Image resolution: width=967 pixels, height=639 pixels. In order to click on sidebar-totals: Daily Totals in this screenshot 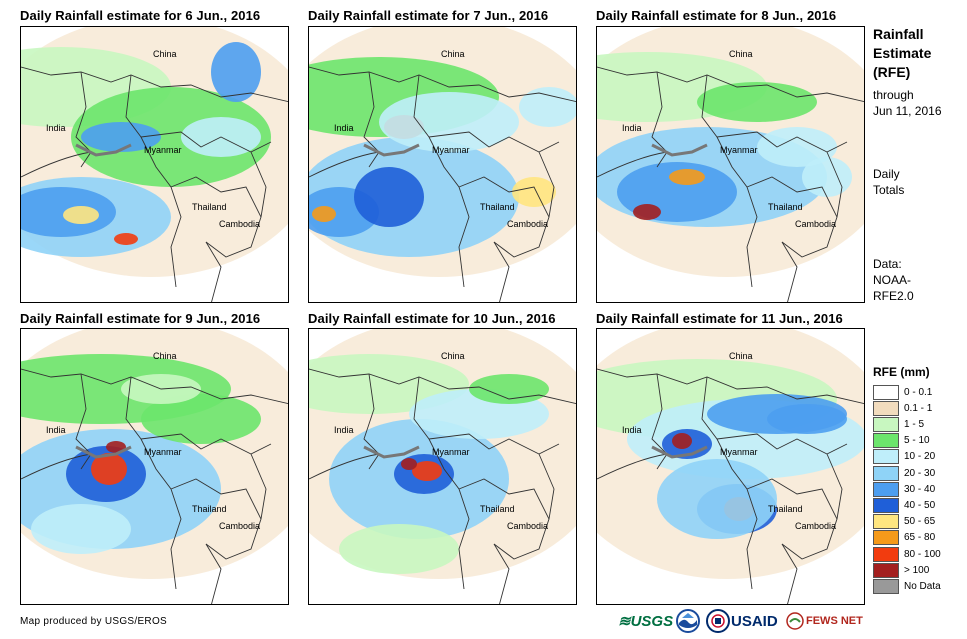, I will do `click(888, 182)`.